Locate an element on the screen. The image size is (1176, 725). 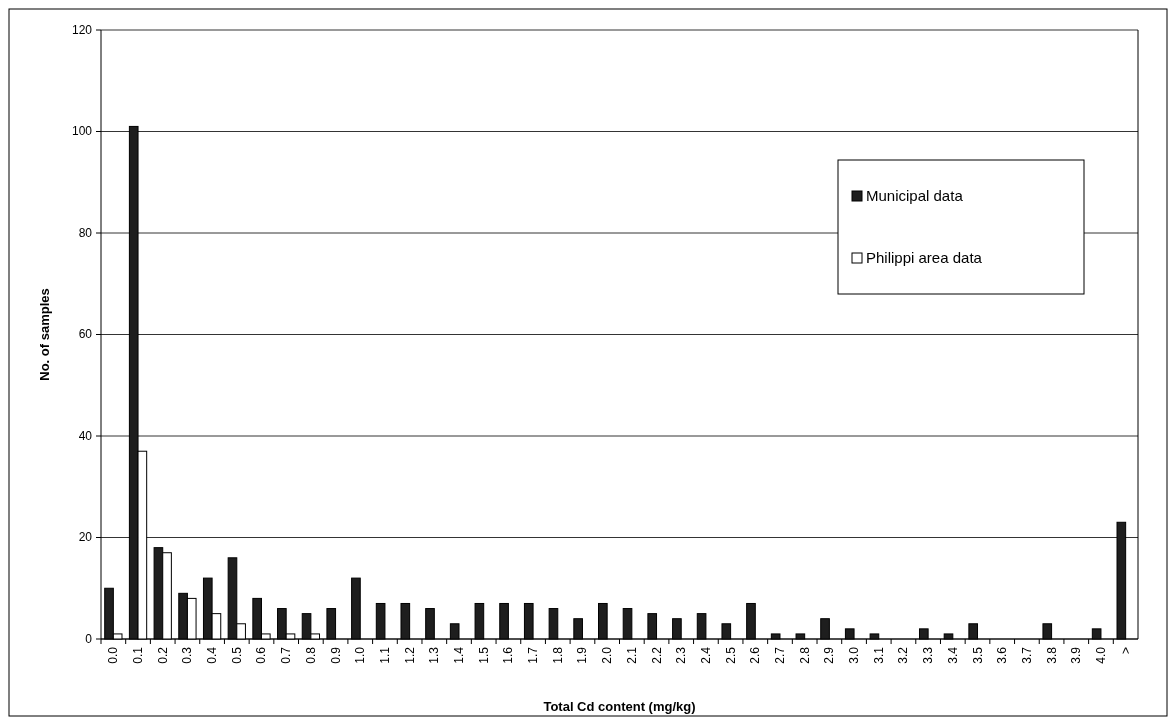
x-tick-label: 0.5 is located at coordinates (236, 655).